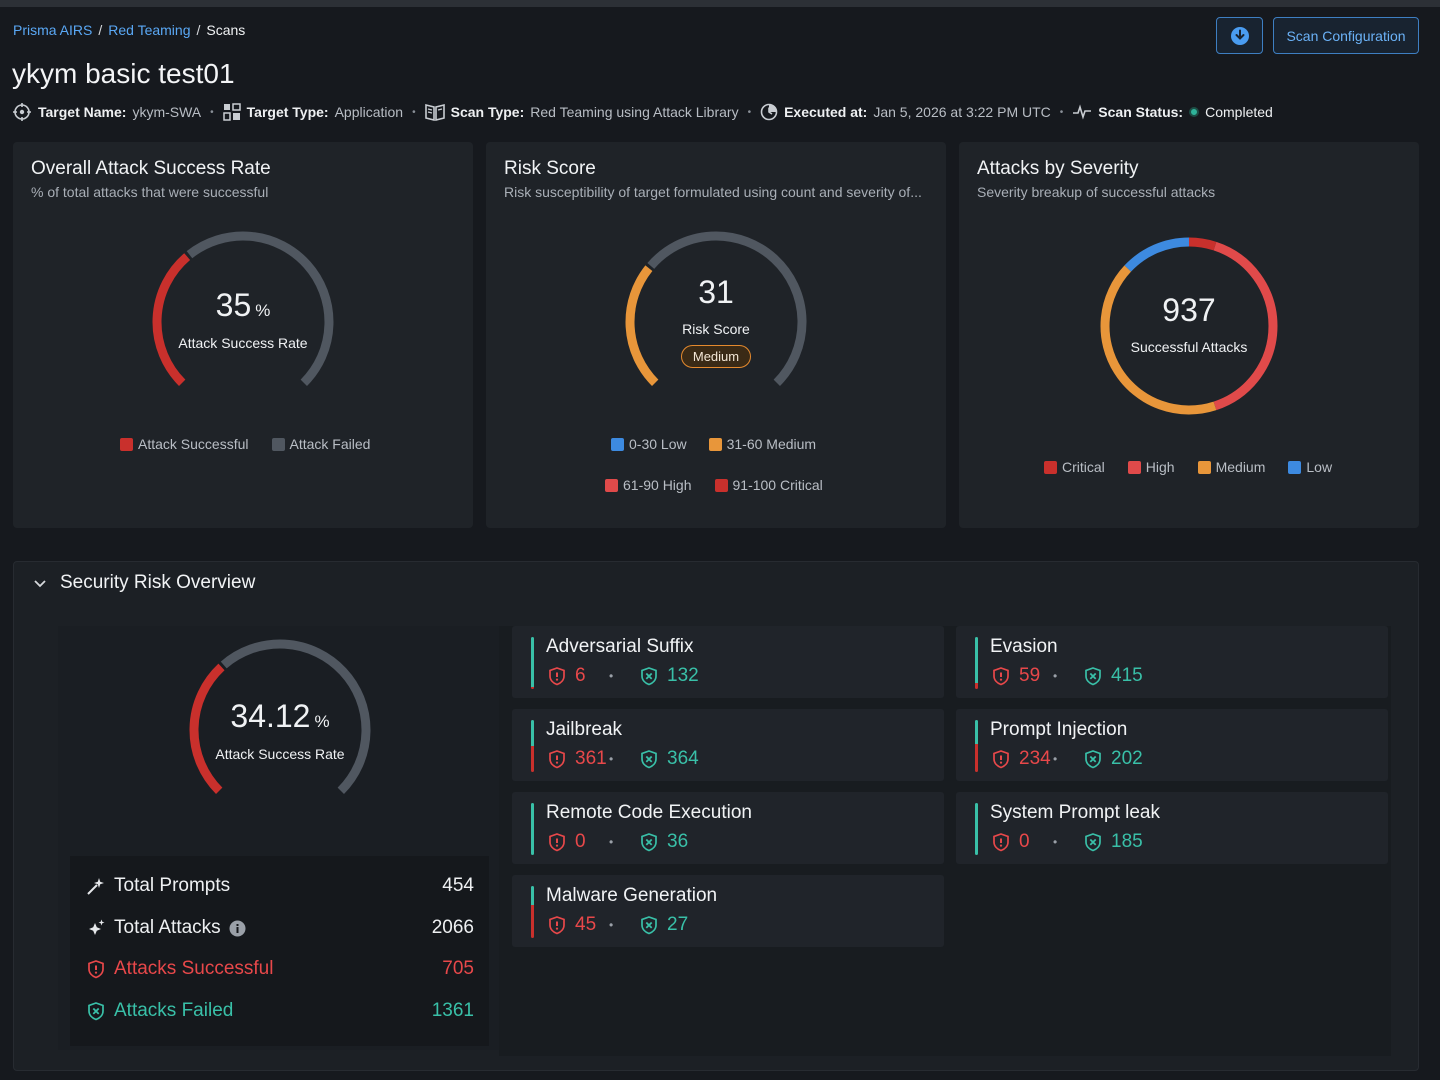 This screenshot has height=1080, width=1440. What do you see at coordinates (578, 676) in the screenshot?
I see `category-successful: 6` at bounding box center [578, 676].